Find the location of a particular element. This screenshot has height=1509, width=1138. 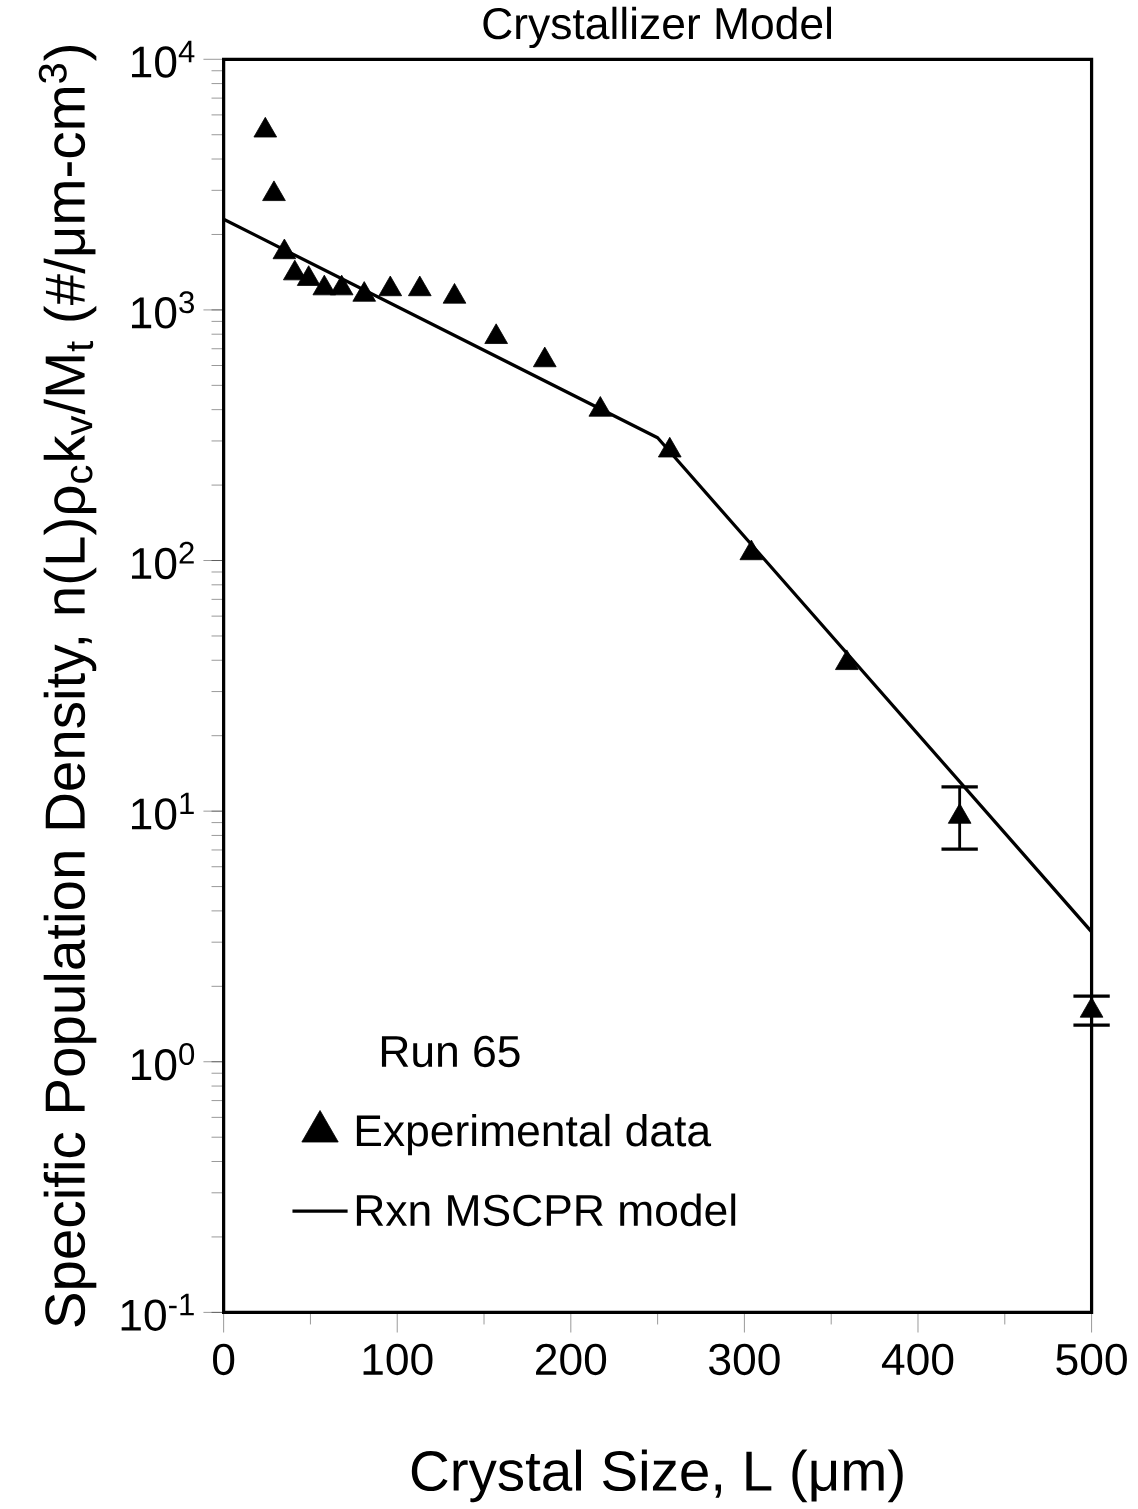

y-tick-label: 10$^{-1}$ is located at coordinates (157, 1312).